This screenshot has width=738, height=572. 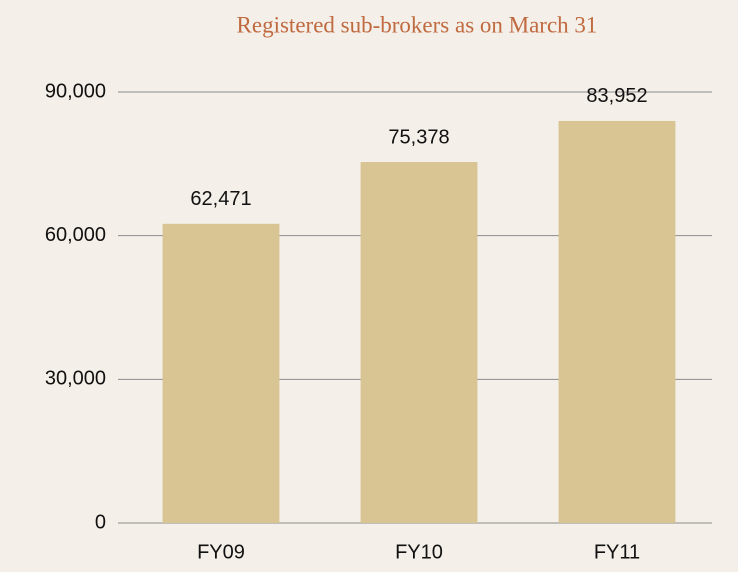 I want to click on y-tick-label: 30,000, so click(x=75, y=379).